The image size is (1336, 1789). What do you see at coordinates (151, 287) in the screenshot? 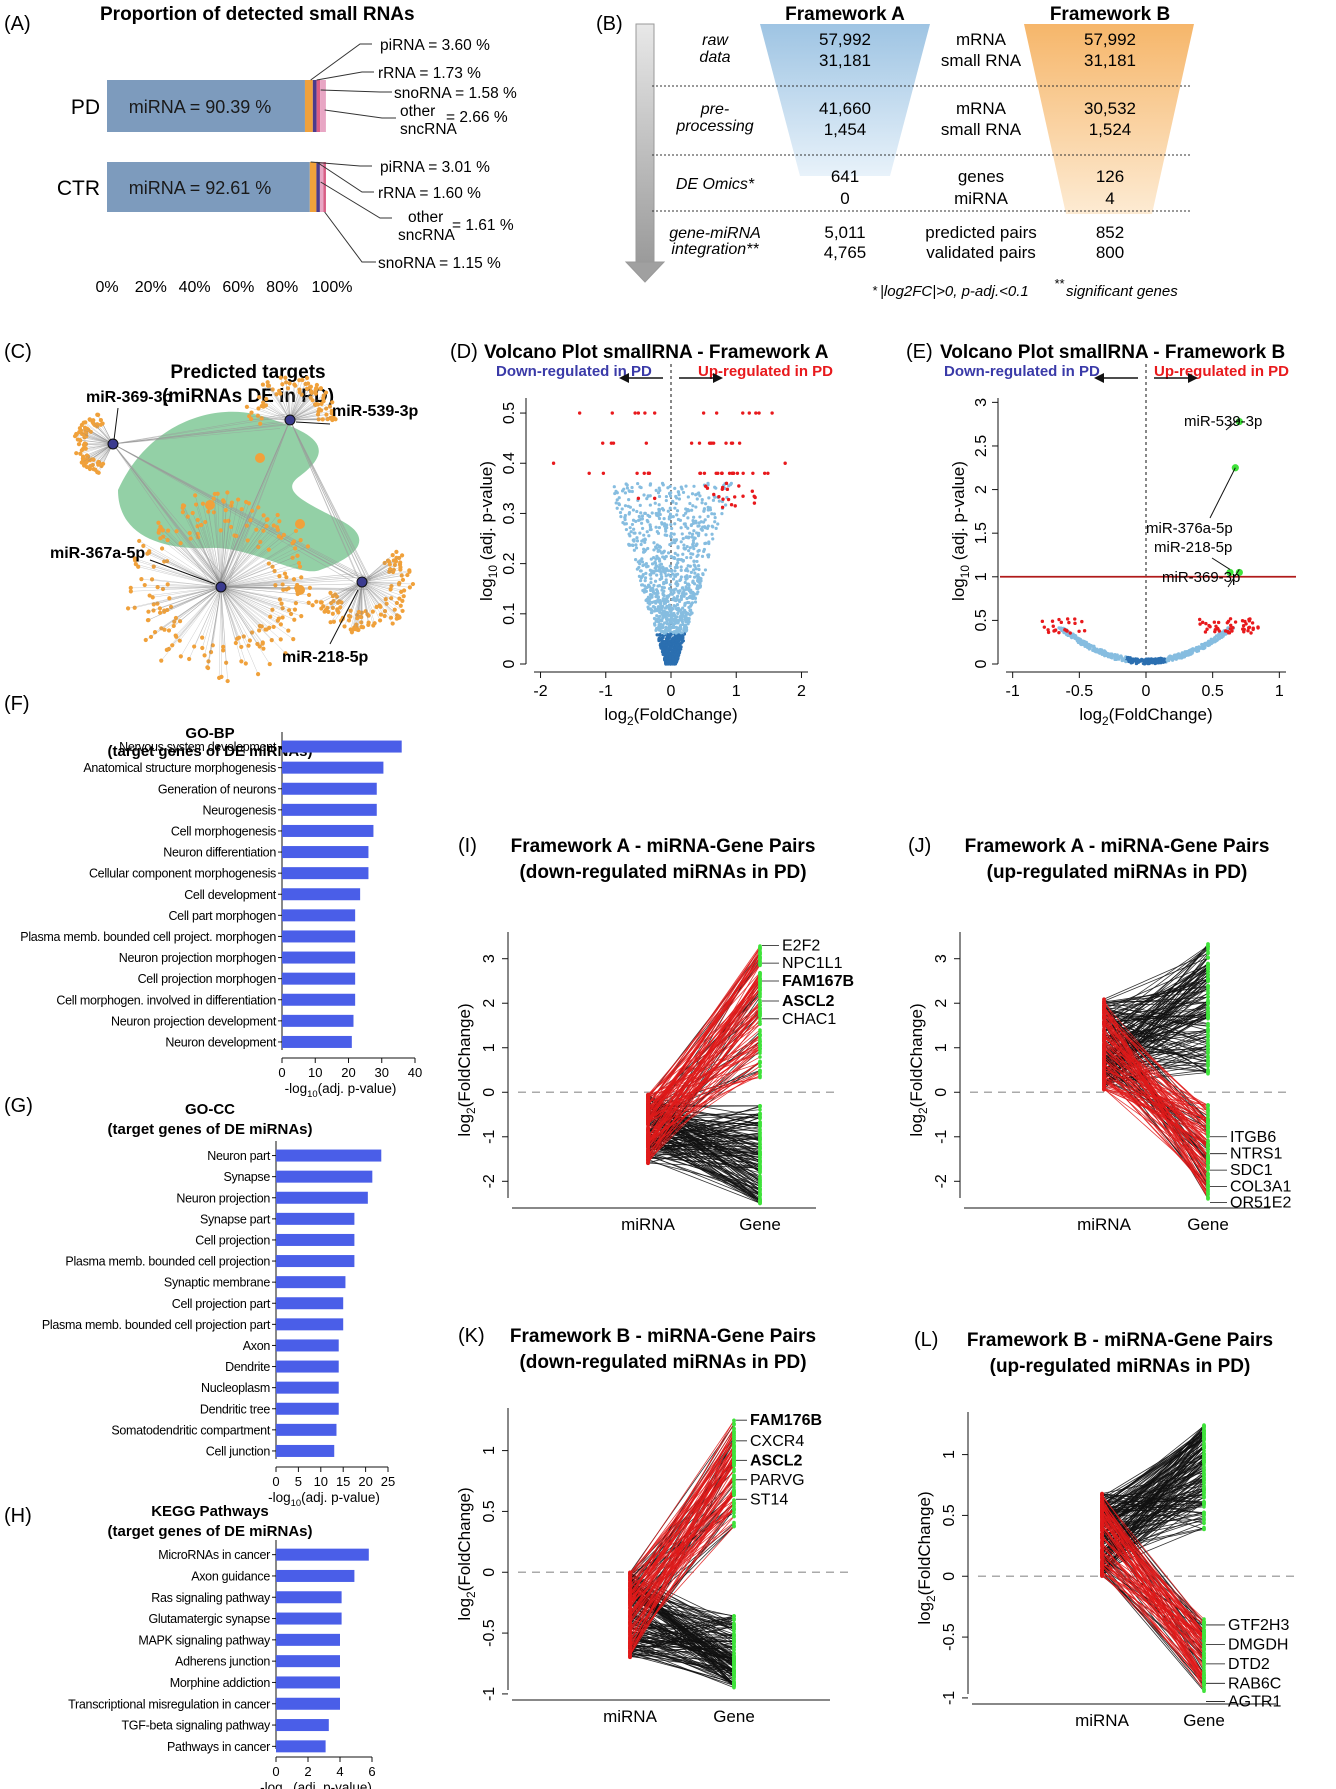
I see `x-tick-label: 20%` at bounding box center [151, 287].